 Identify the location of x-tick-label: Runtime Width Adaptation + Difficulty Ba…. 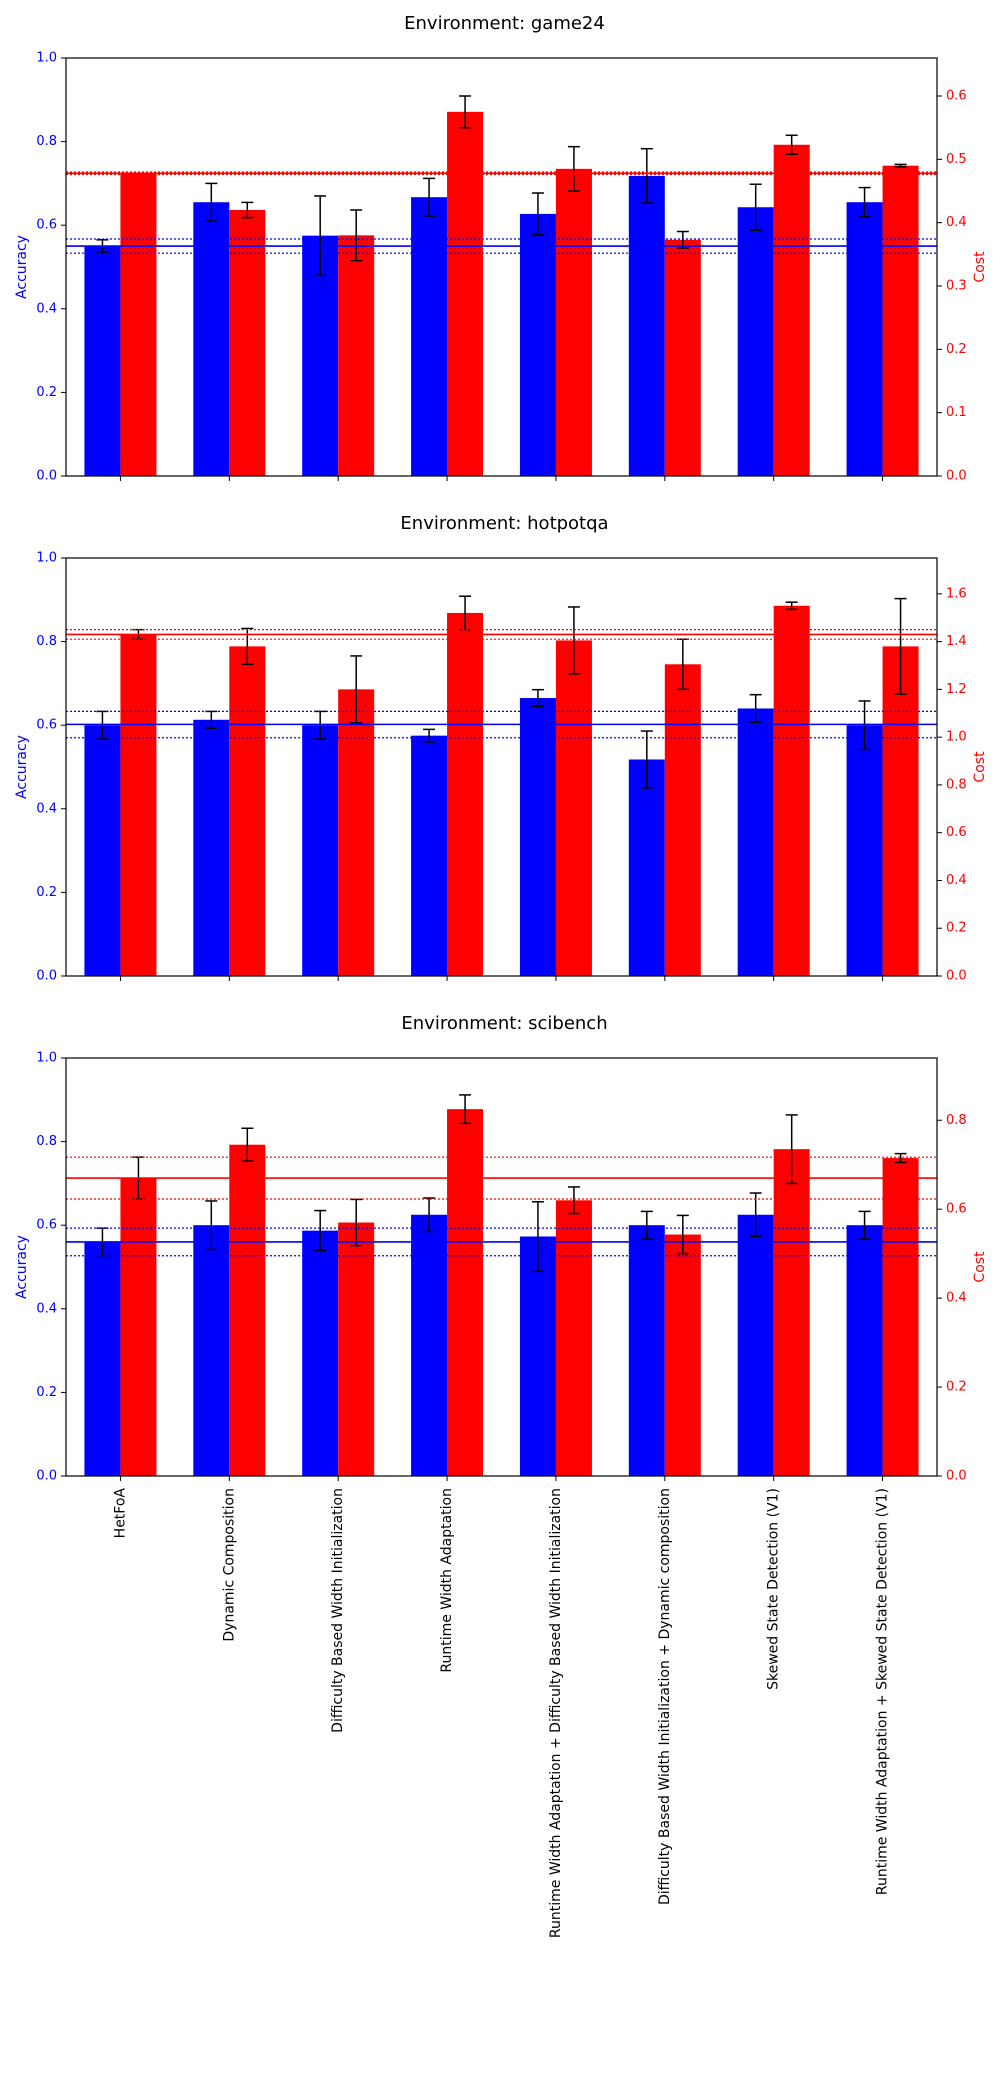
(556, 1713).